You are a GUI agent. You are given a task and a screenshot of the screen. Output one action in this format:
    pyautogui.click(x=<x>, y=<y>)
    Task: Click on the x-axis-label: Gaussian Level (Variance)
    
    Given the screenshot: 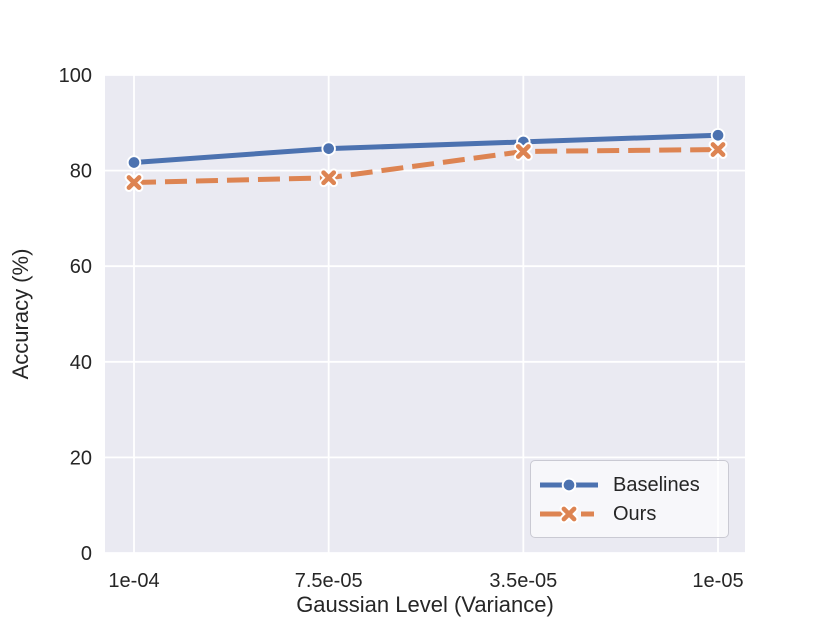 What is the action you would take?
    pyautogui.click(x=425, y=604)
    